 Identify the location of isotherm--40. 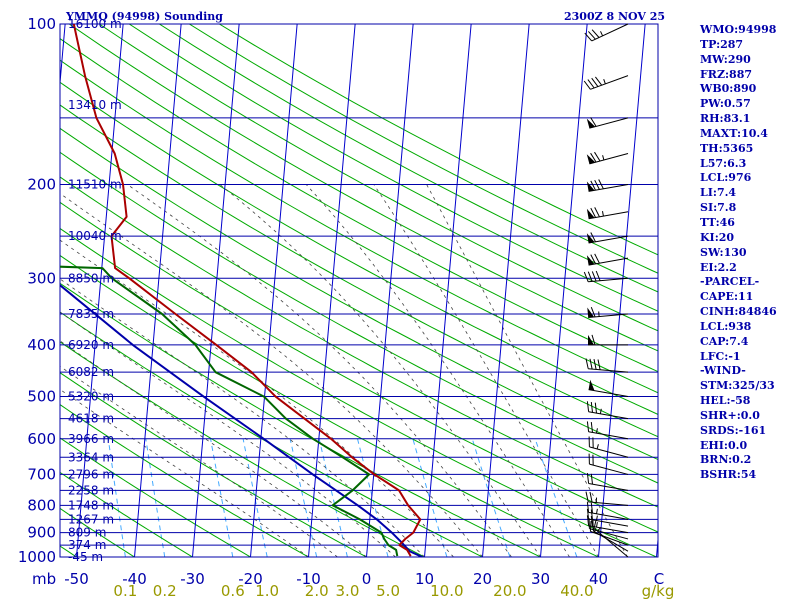
(158, 290).